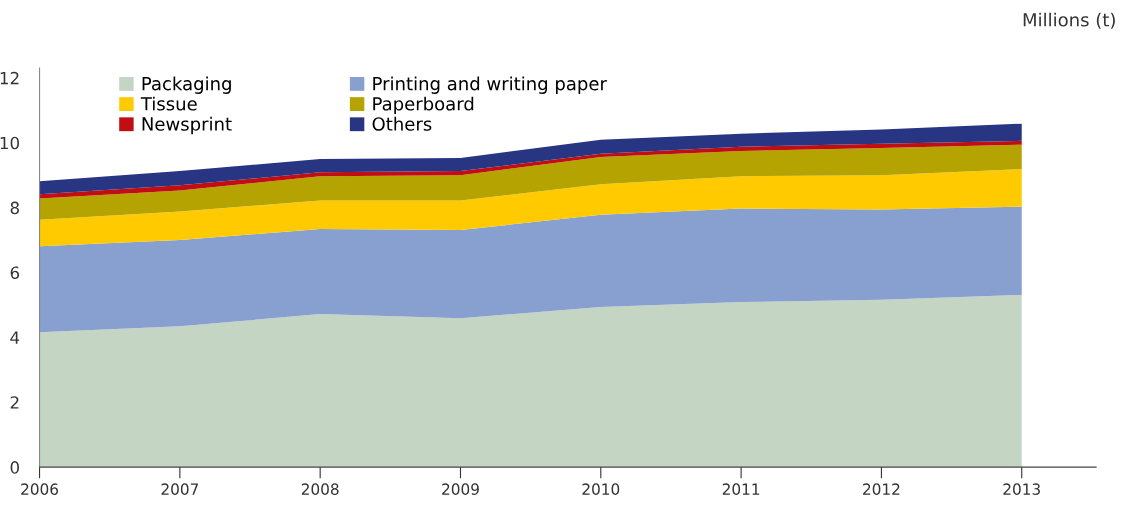  Describe the element at coordinates (14, 208) in the screenshot. I see `y-tick-label: 8` at that location.